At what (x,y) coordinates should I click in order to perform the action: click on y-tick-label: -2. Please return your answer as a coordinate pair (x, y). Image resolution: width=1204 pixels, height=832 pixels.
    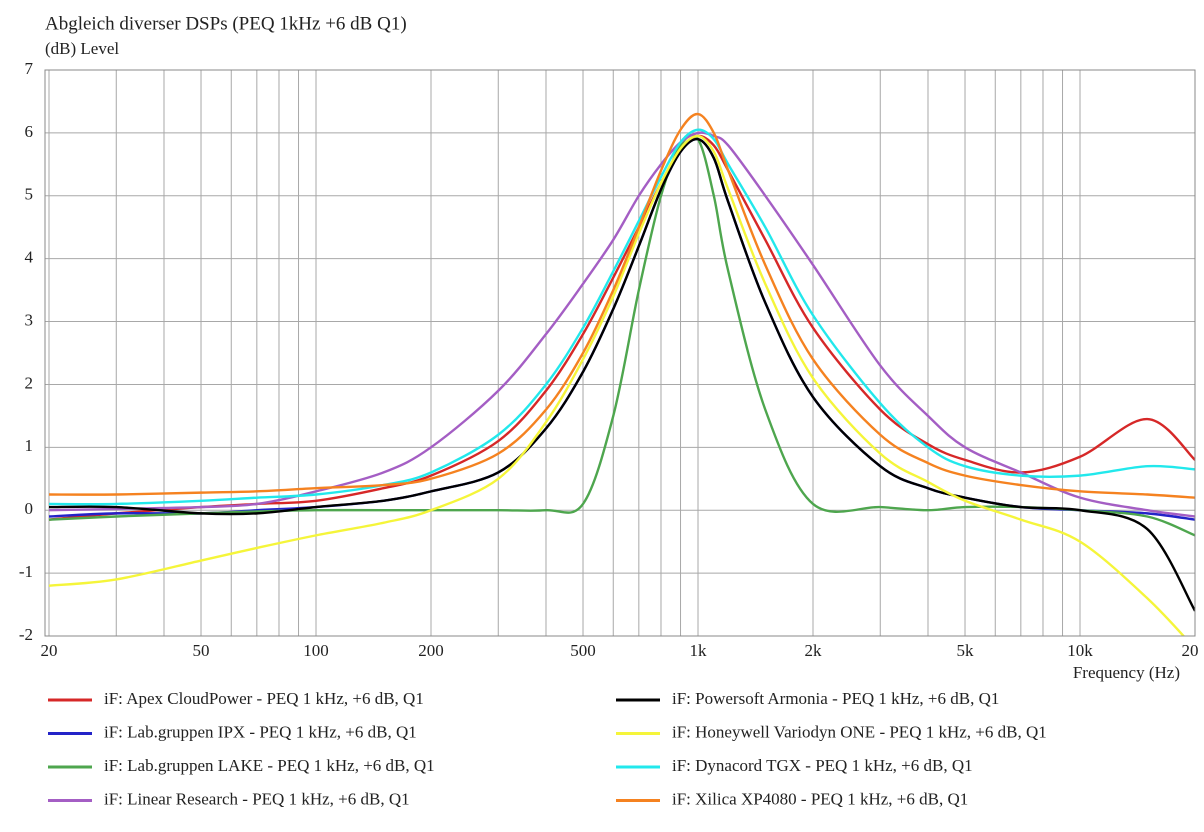
    Looking at the image, I should click on (26, 634).